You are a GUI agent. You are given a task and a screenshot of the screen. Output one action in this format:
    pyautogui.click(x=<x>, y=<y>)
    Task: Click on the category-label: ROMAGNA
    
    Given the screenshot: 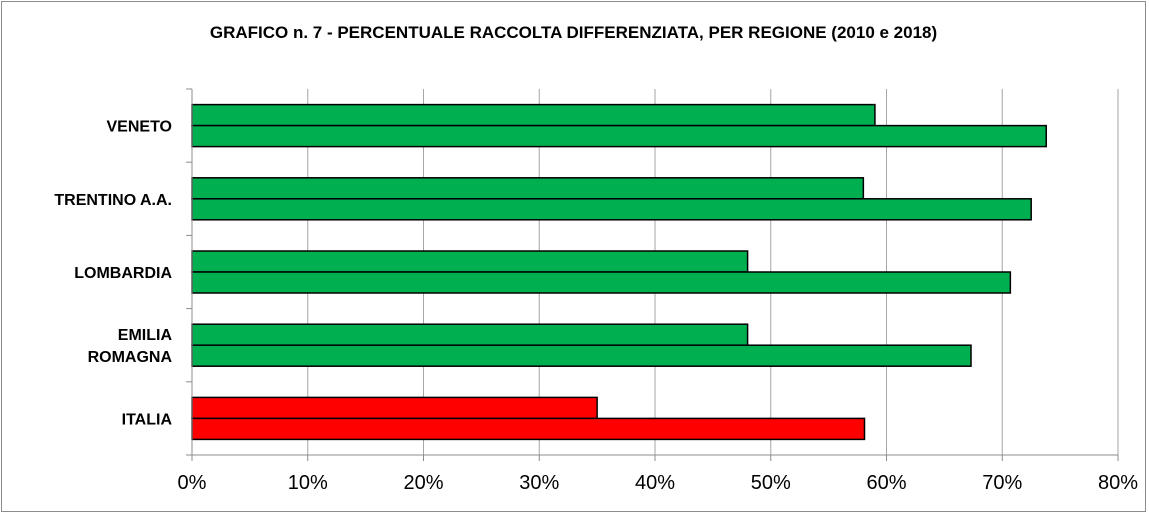 What is the action you would take?
    pyautogui.click(x=130, y=357)
    